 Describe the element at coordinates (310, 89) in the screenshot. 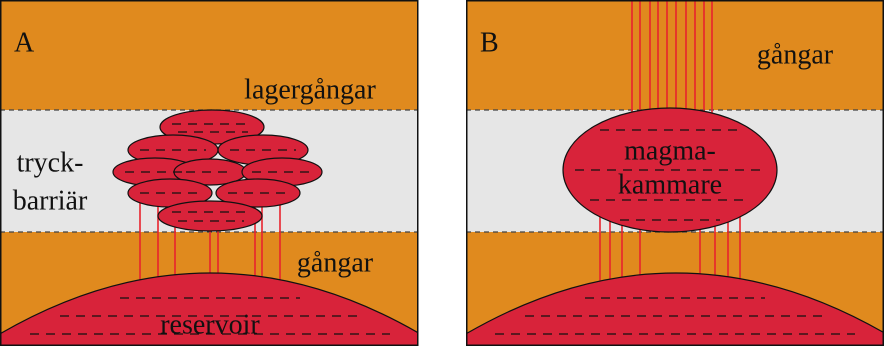

I see `label: lagergångar` at that location.